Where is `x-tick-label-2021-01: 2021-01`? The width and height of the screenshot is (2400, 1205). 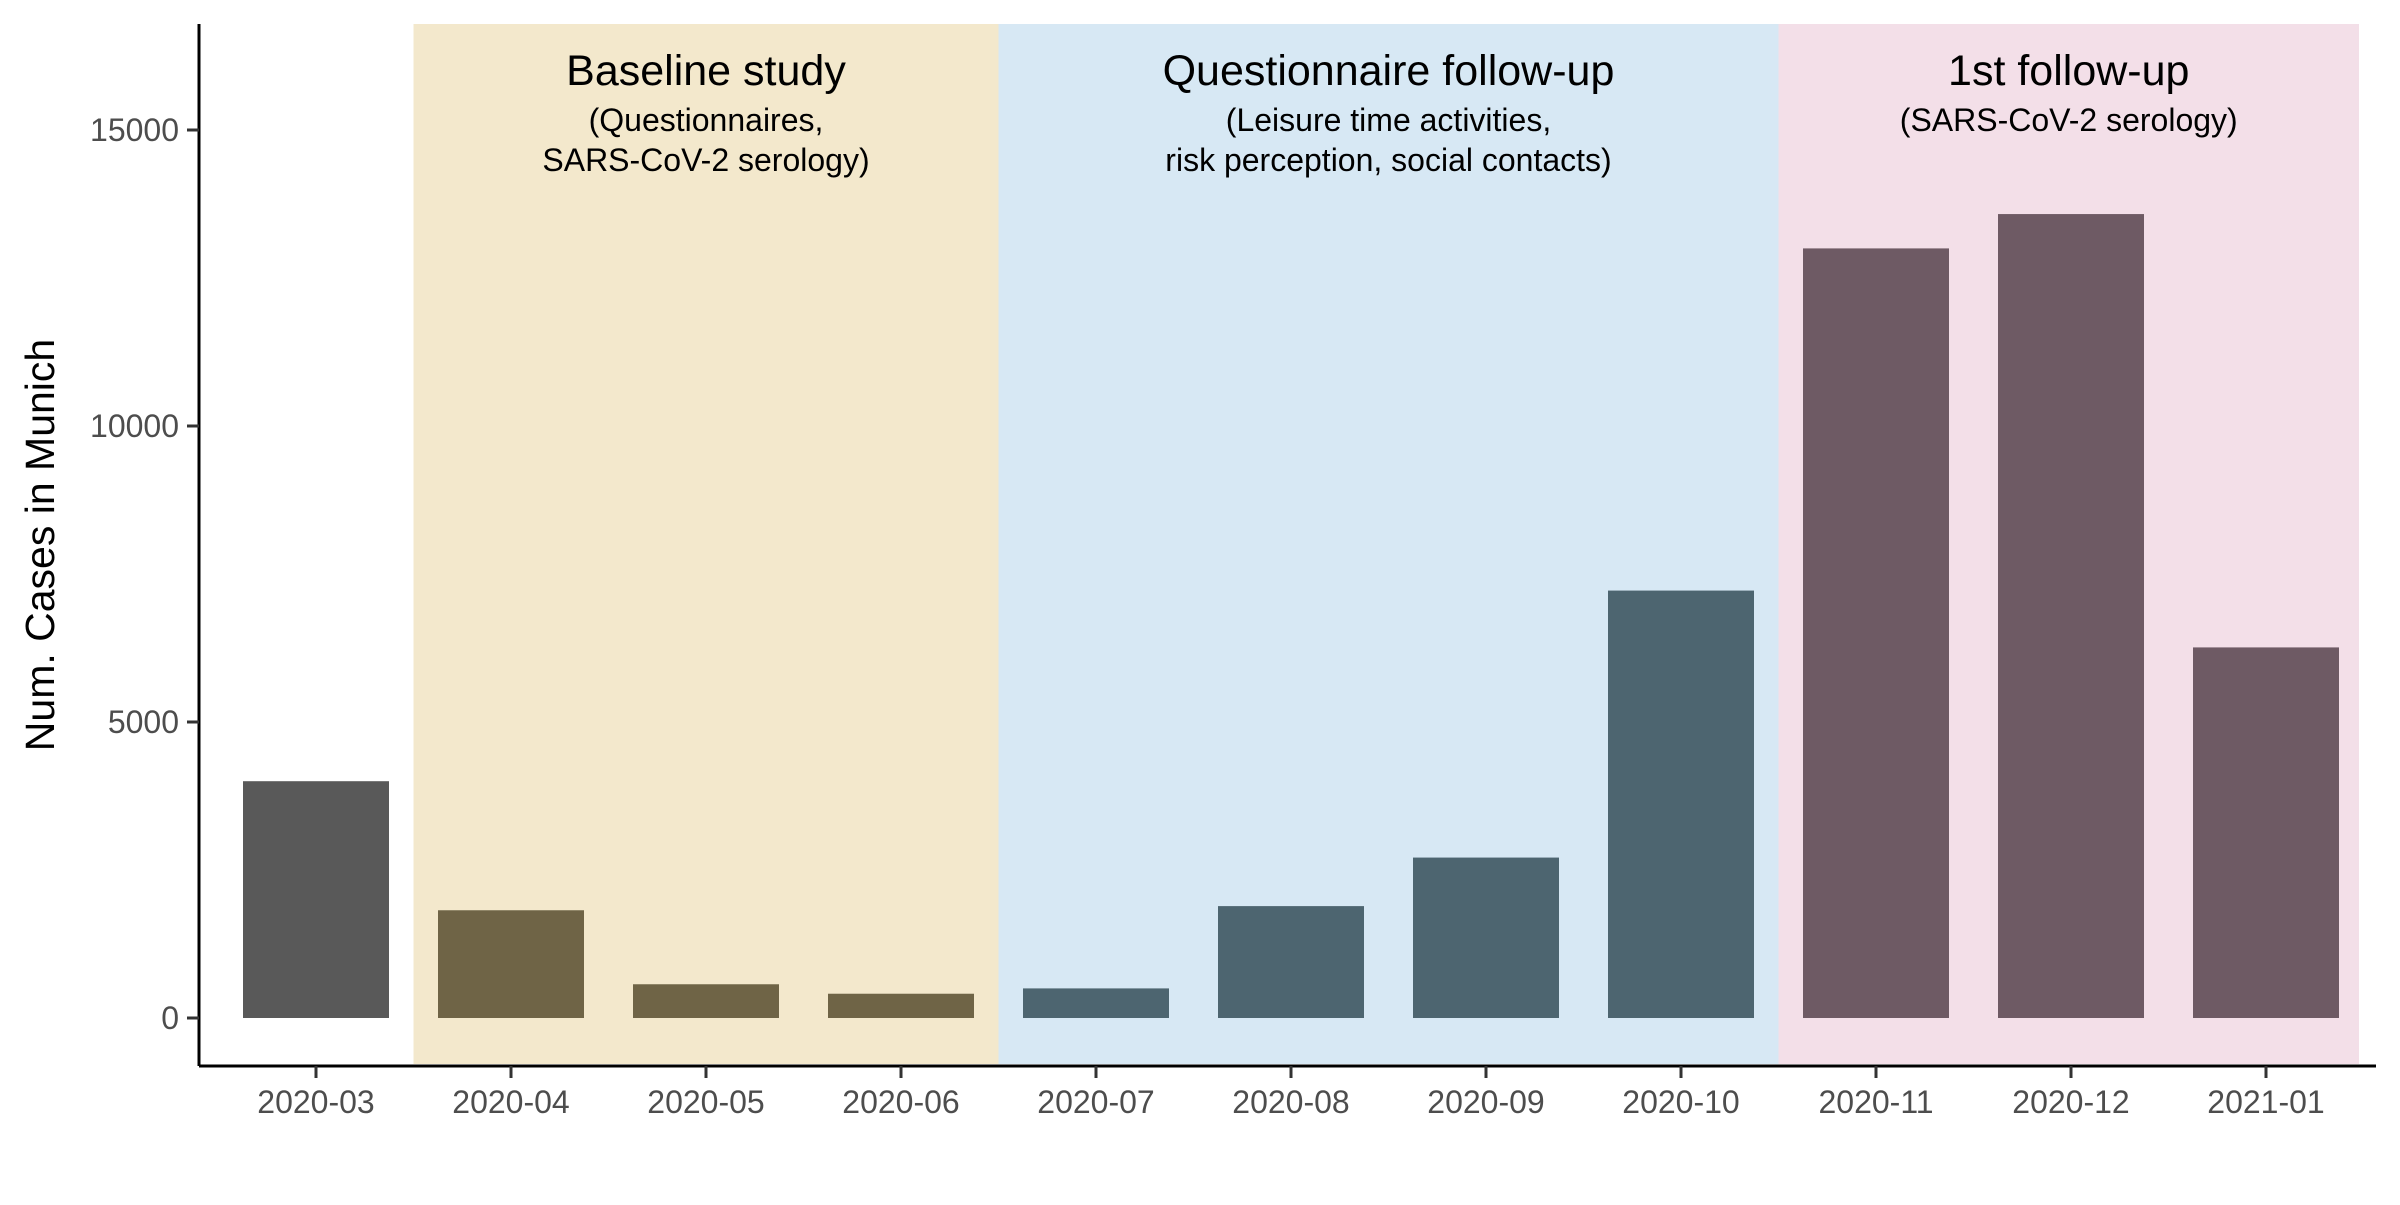
x-tick-label-2021-01: 2021-01 is located at coordinates (2265, 1102).